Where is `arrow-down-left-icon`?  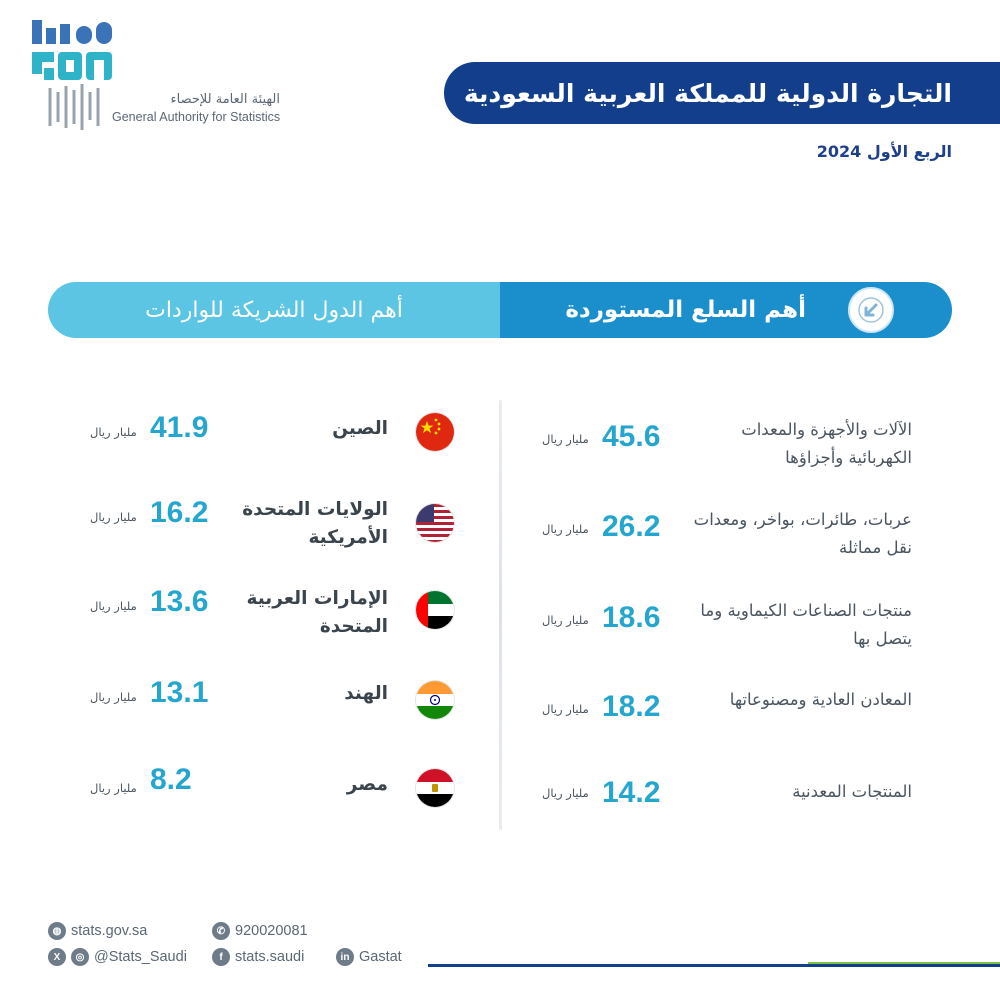 arrow-down-left-icon is located at coordinates (871, 310).